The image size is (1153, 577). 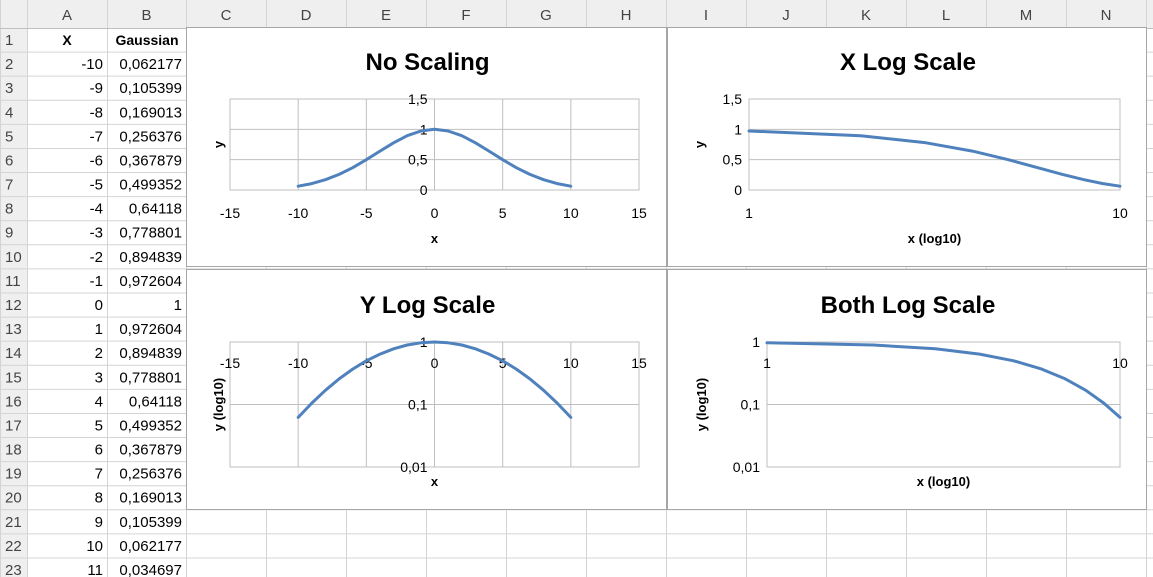 I want to click on x-axis-label: x (log10), so click(x=934, y=238).